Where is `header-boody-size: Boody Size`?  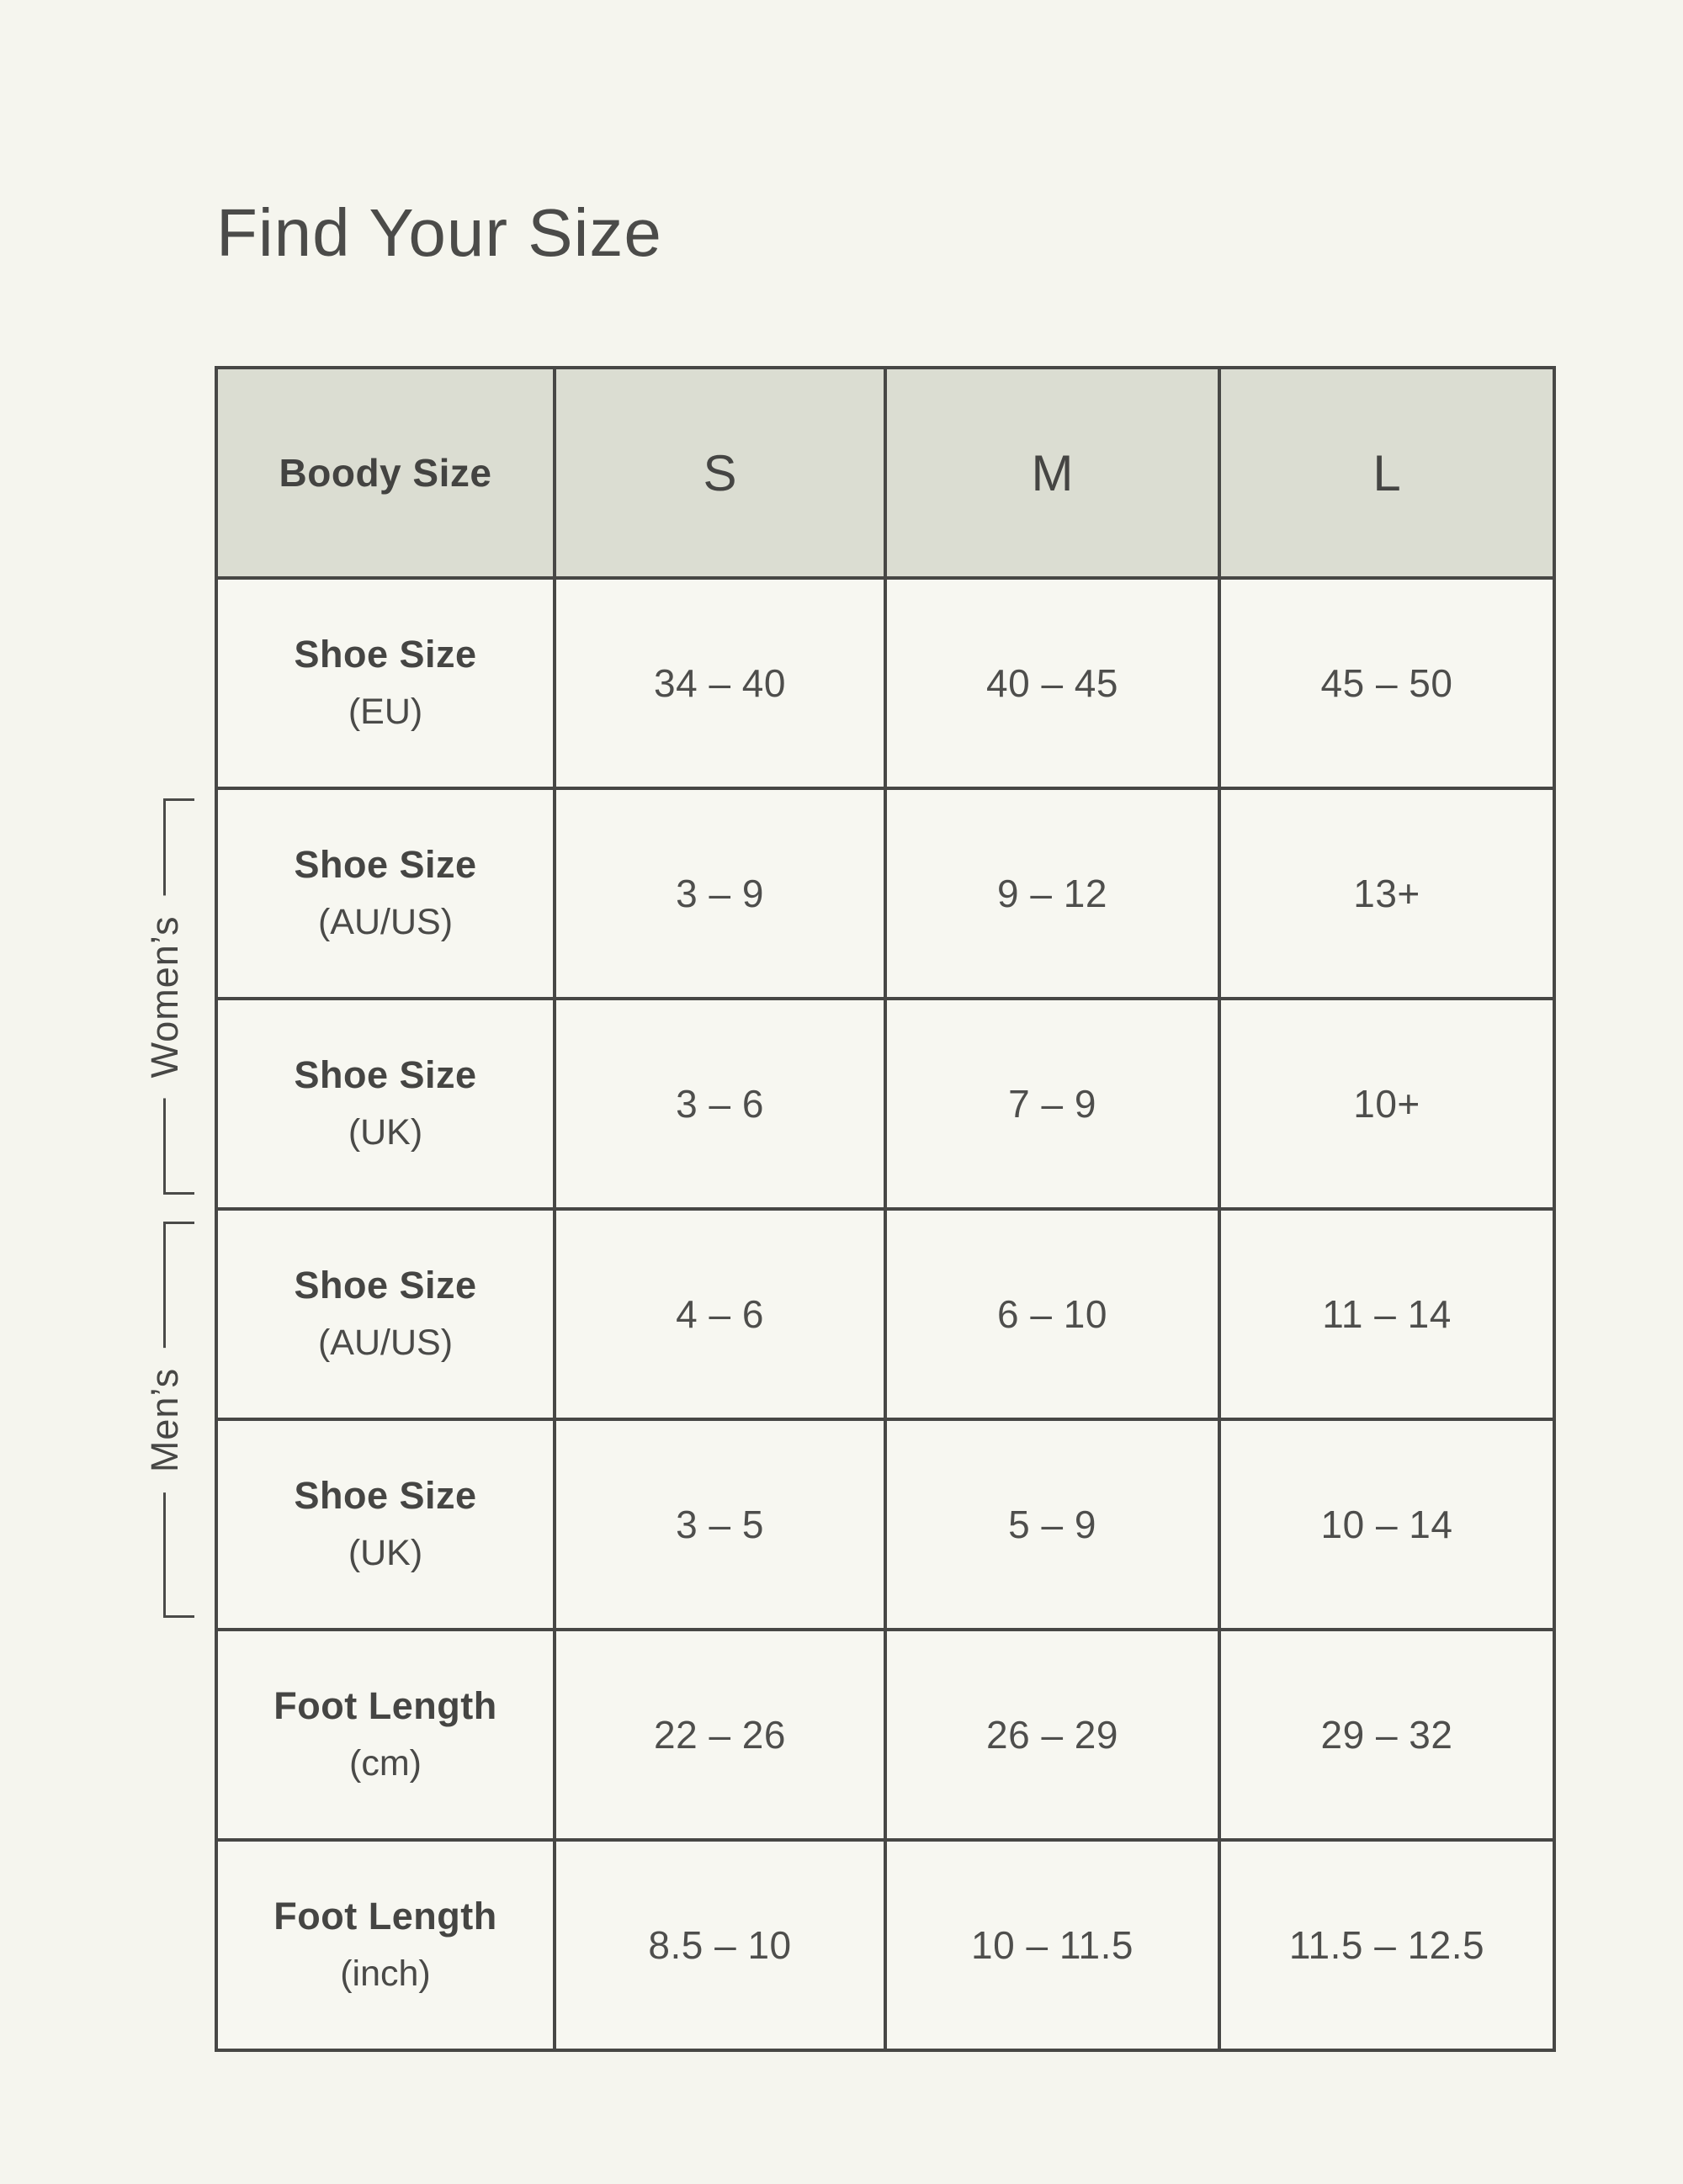 header-boody-size: Boody Size is located at coordinates (385, 473).